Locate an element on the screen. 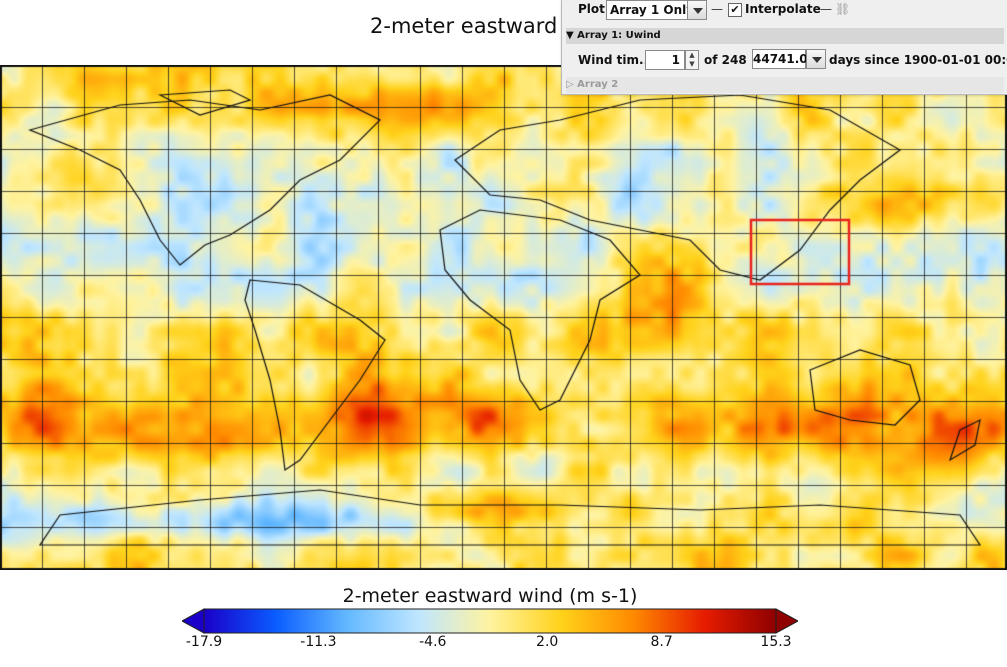  interpolate-checkbox: ✔ is located at coordinates (735, 10).